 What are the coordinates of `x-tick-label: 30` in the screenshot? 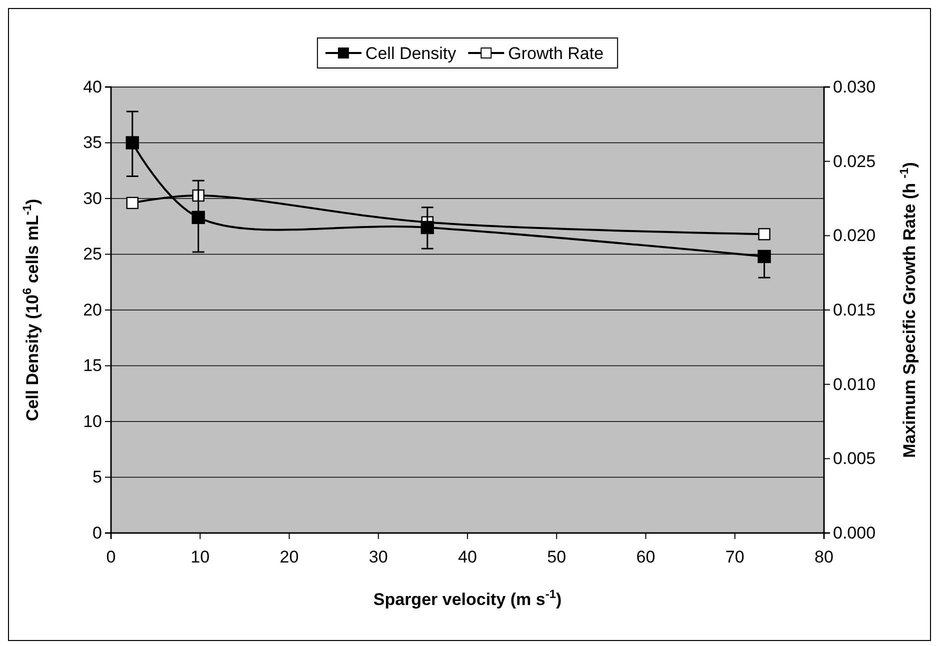 It's located at (378, 556).